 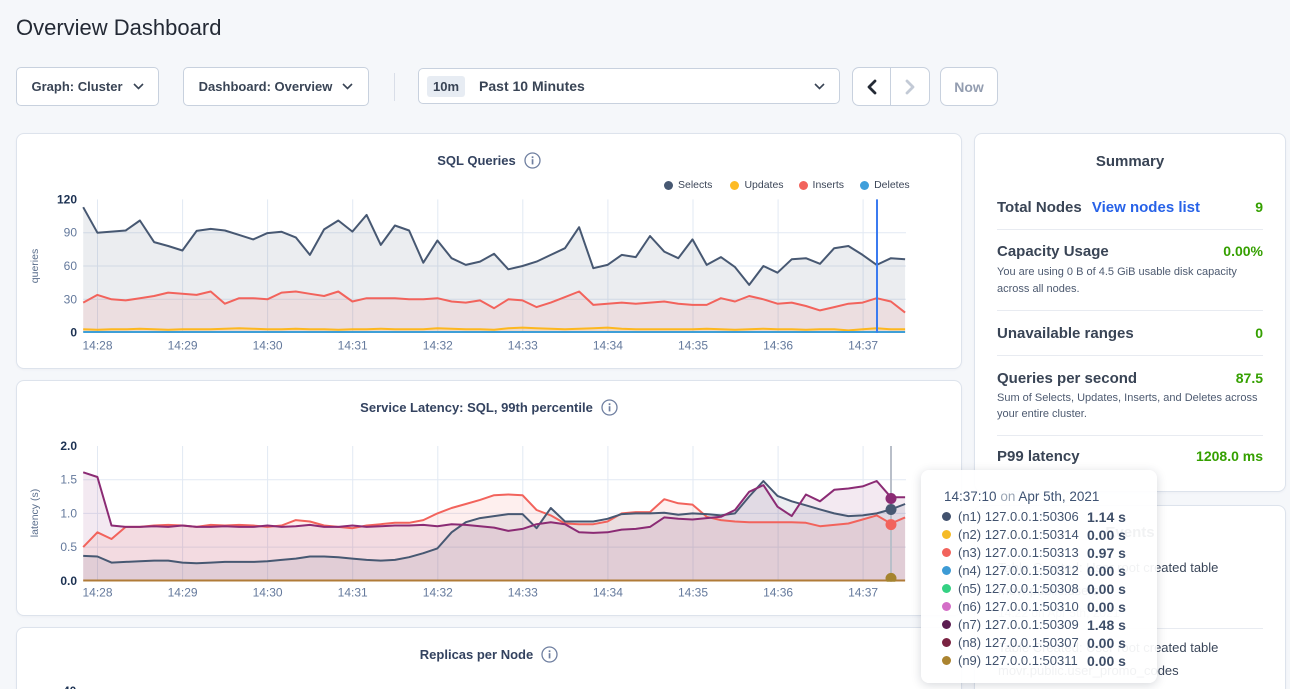 I want to click on svg-text: queries, so click(x=35, y=266).